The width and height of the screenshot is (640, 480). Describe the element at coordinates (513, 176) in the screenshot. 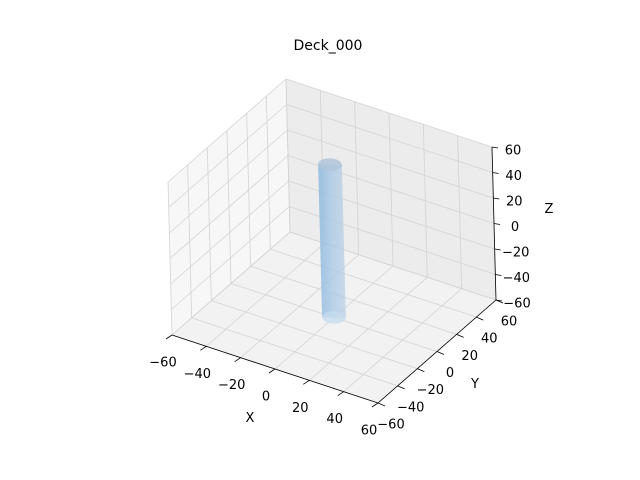

I see `z-tick-label: 40` at that location.